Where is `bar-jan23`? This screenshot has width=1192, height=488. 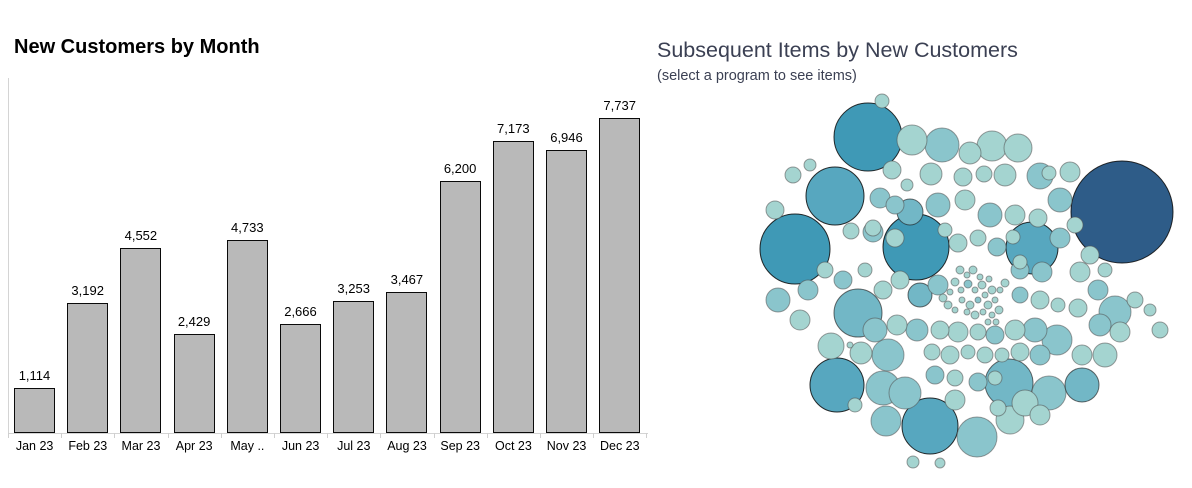
bar-jan23 is located at coordinates (34, 410).